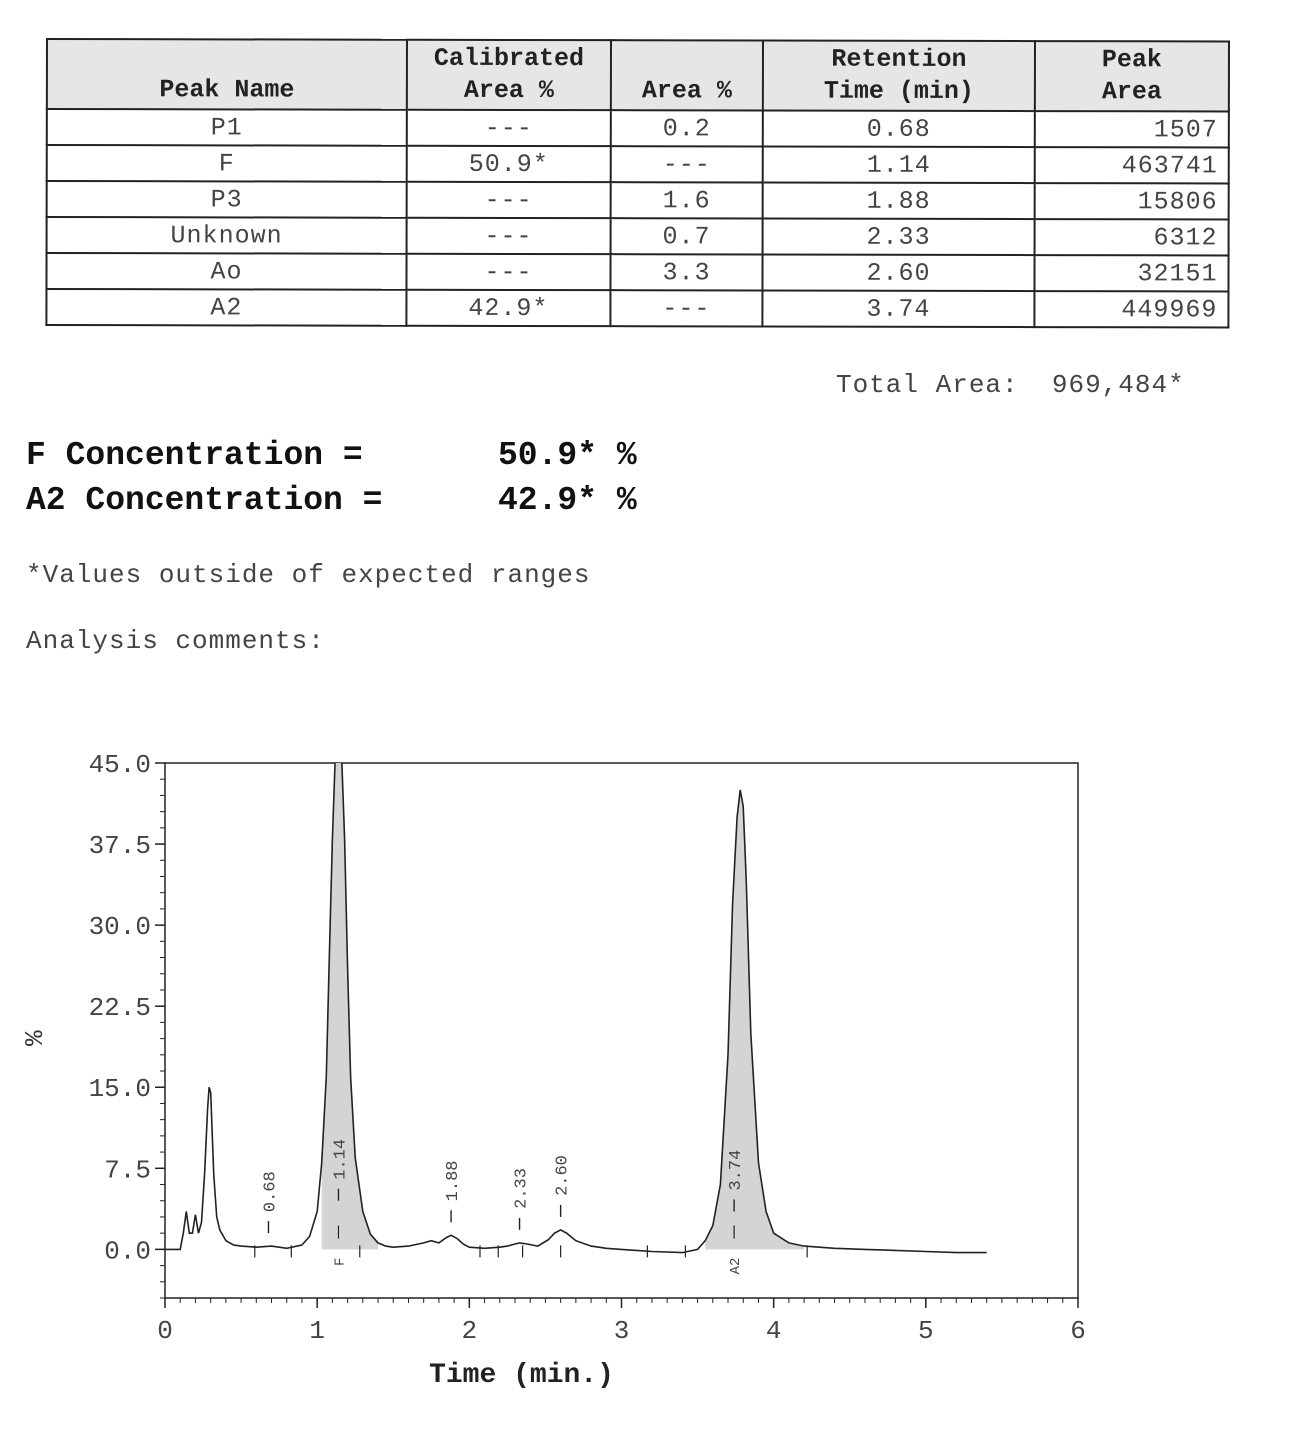 Image resolution: width=1295 pixels, height=1448 pixels. Describe the element at coordinates (563, 1175) in the screenshot. I see `peak-rt-label: 2.60` at that location.